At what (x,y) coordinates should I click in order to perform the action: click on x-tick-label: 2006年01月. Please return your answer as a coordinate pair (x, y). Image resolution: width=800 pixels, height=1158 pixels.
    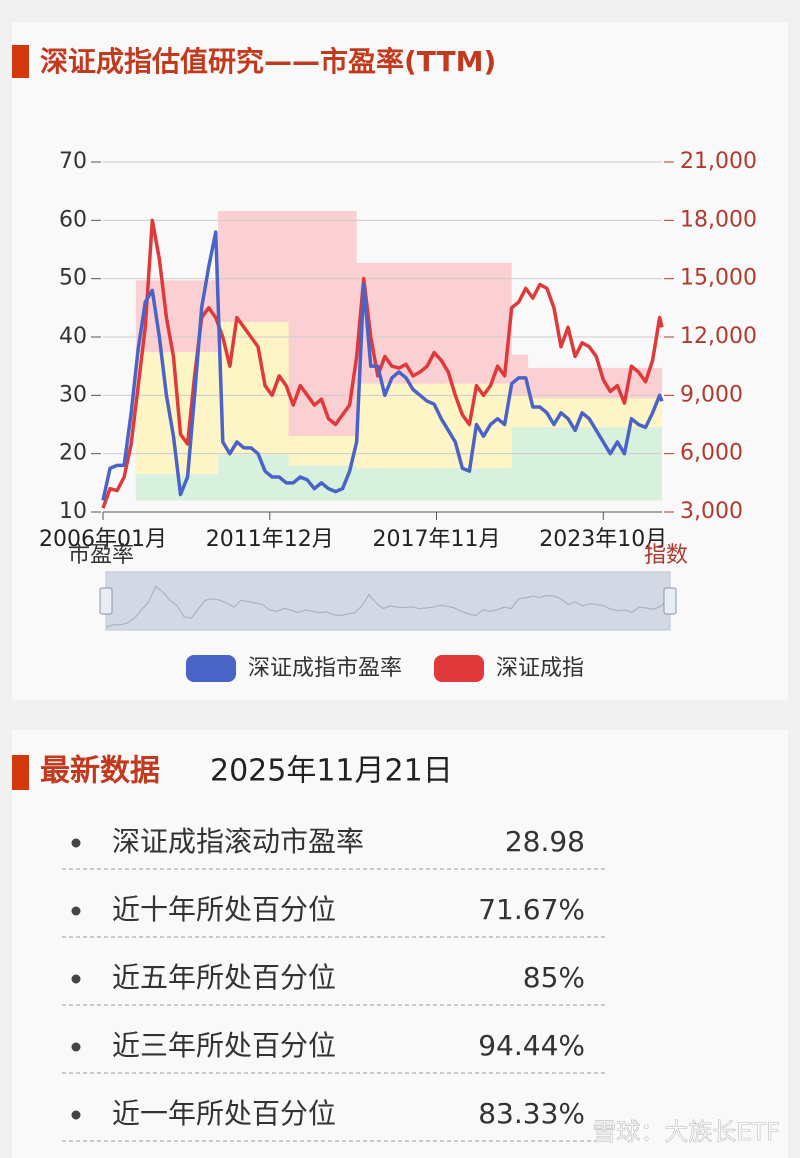
    Looking at the image, I should click on (103, 539).